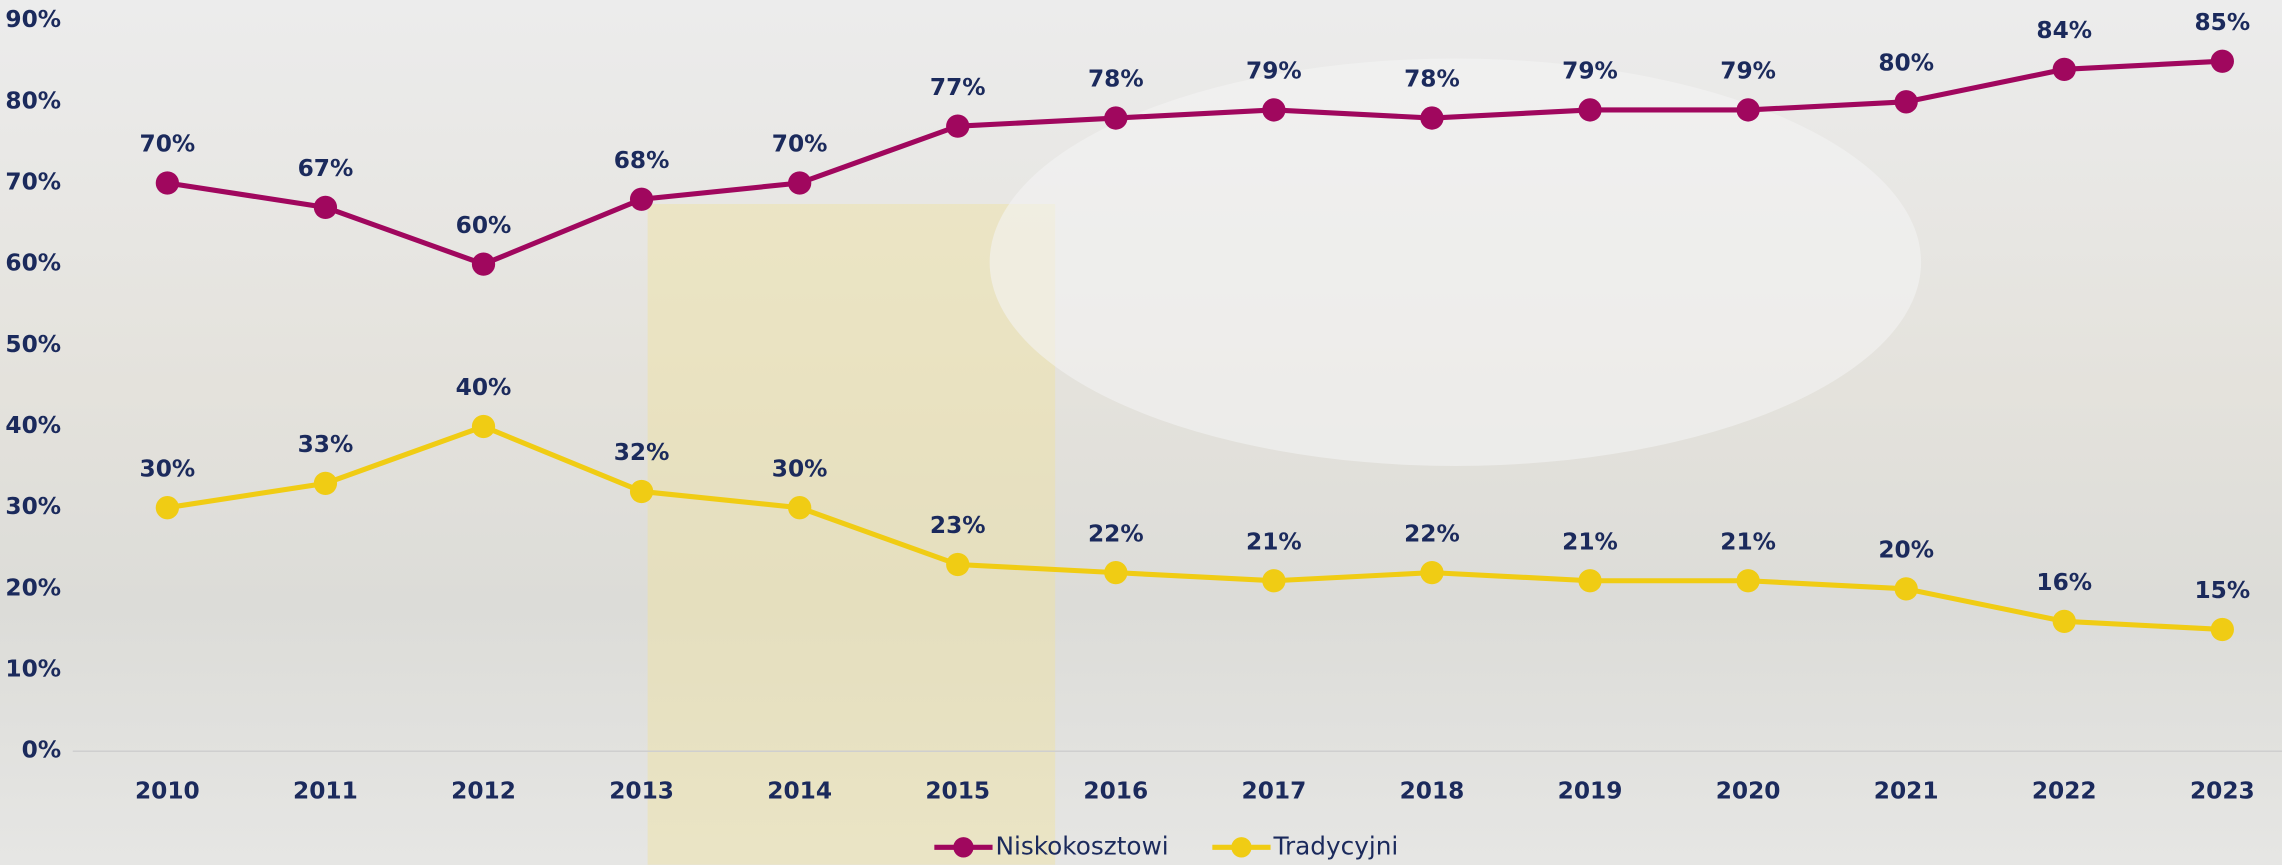 The image size is (2282, 865). Describe the element at coordinates (642, 160) in the screenshot. I see `data-label: 68%` at that location.